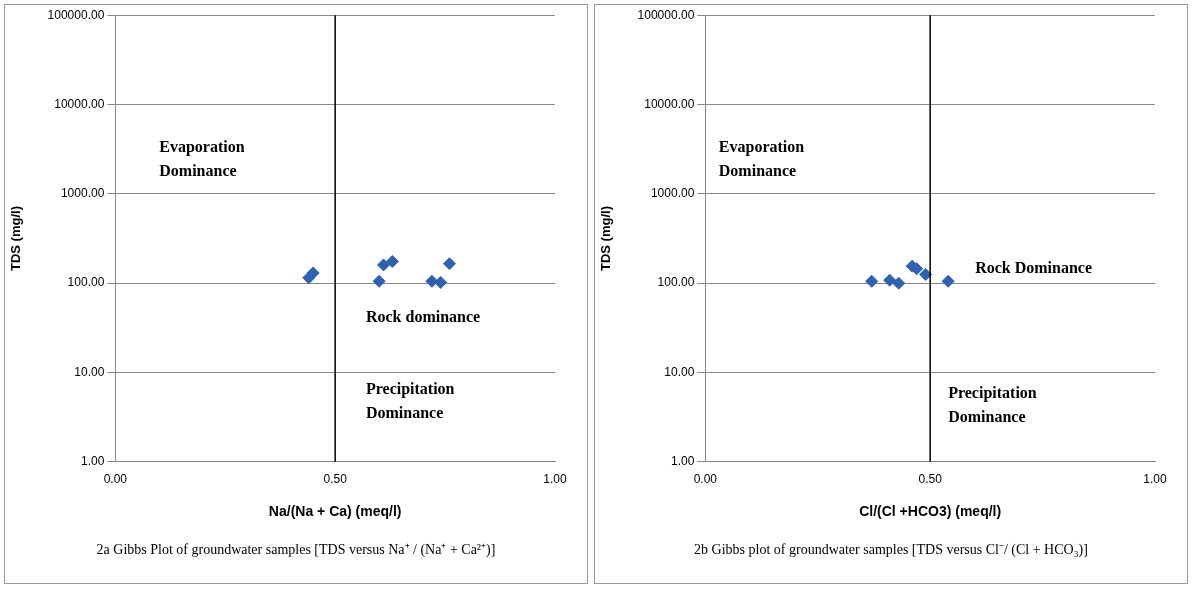 This screenshot has width=1192, height=590. Describe the element at coordinates (1034, 267) in the screenshot. I see `annotation: Rock Dominance` at that location.